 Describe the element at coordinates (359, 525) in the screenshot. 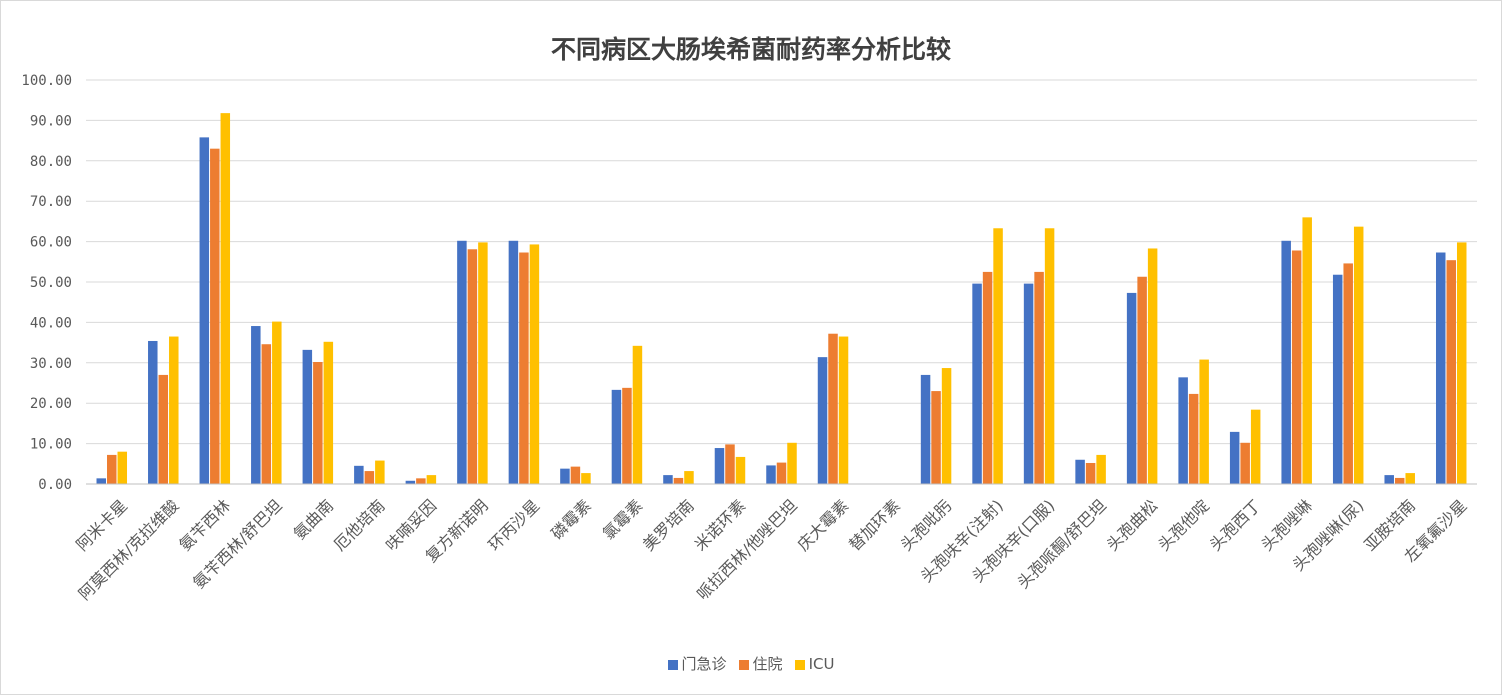

I see `x-tick-label: 厄他培南` at that location.